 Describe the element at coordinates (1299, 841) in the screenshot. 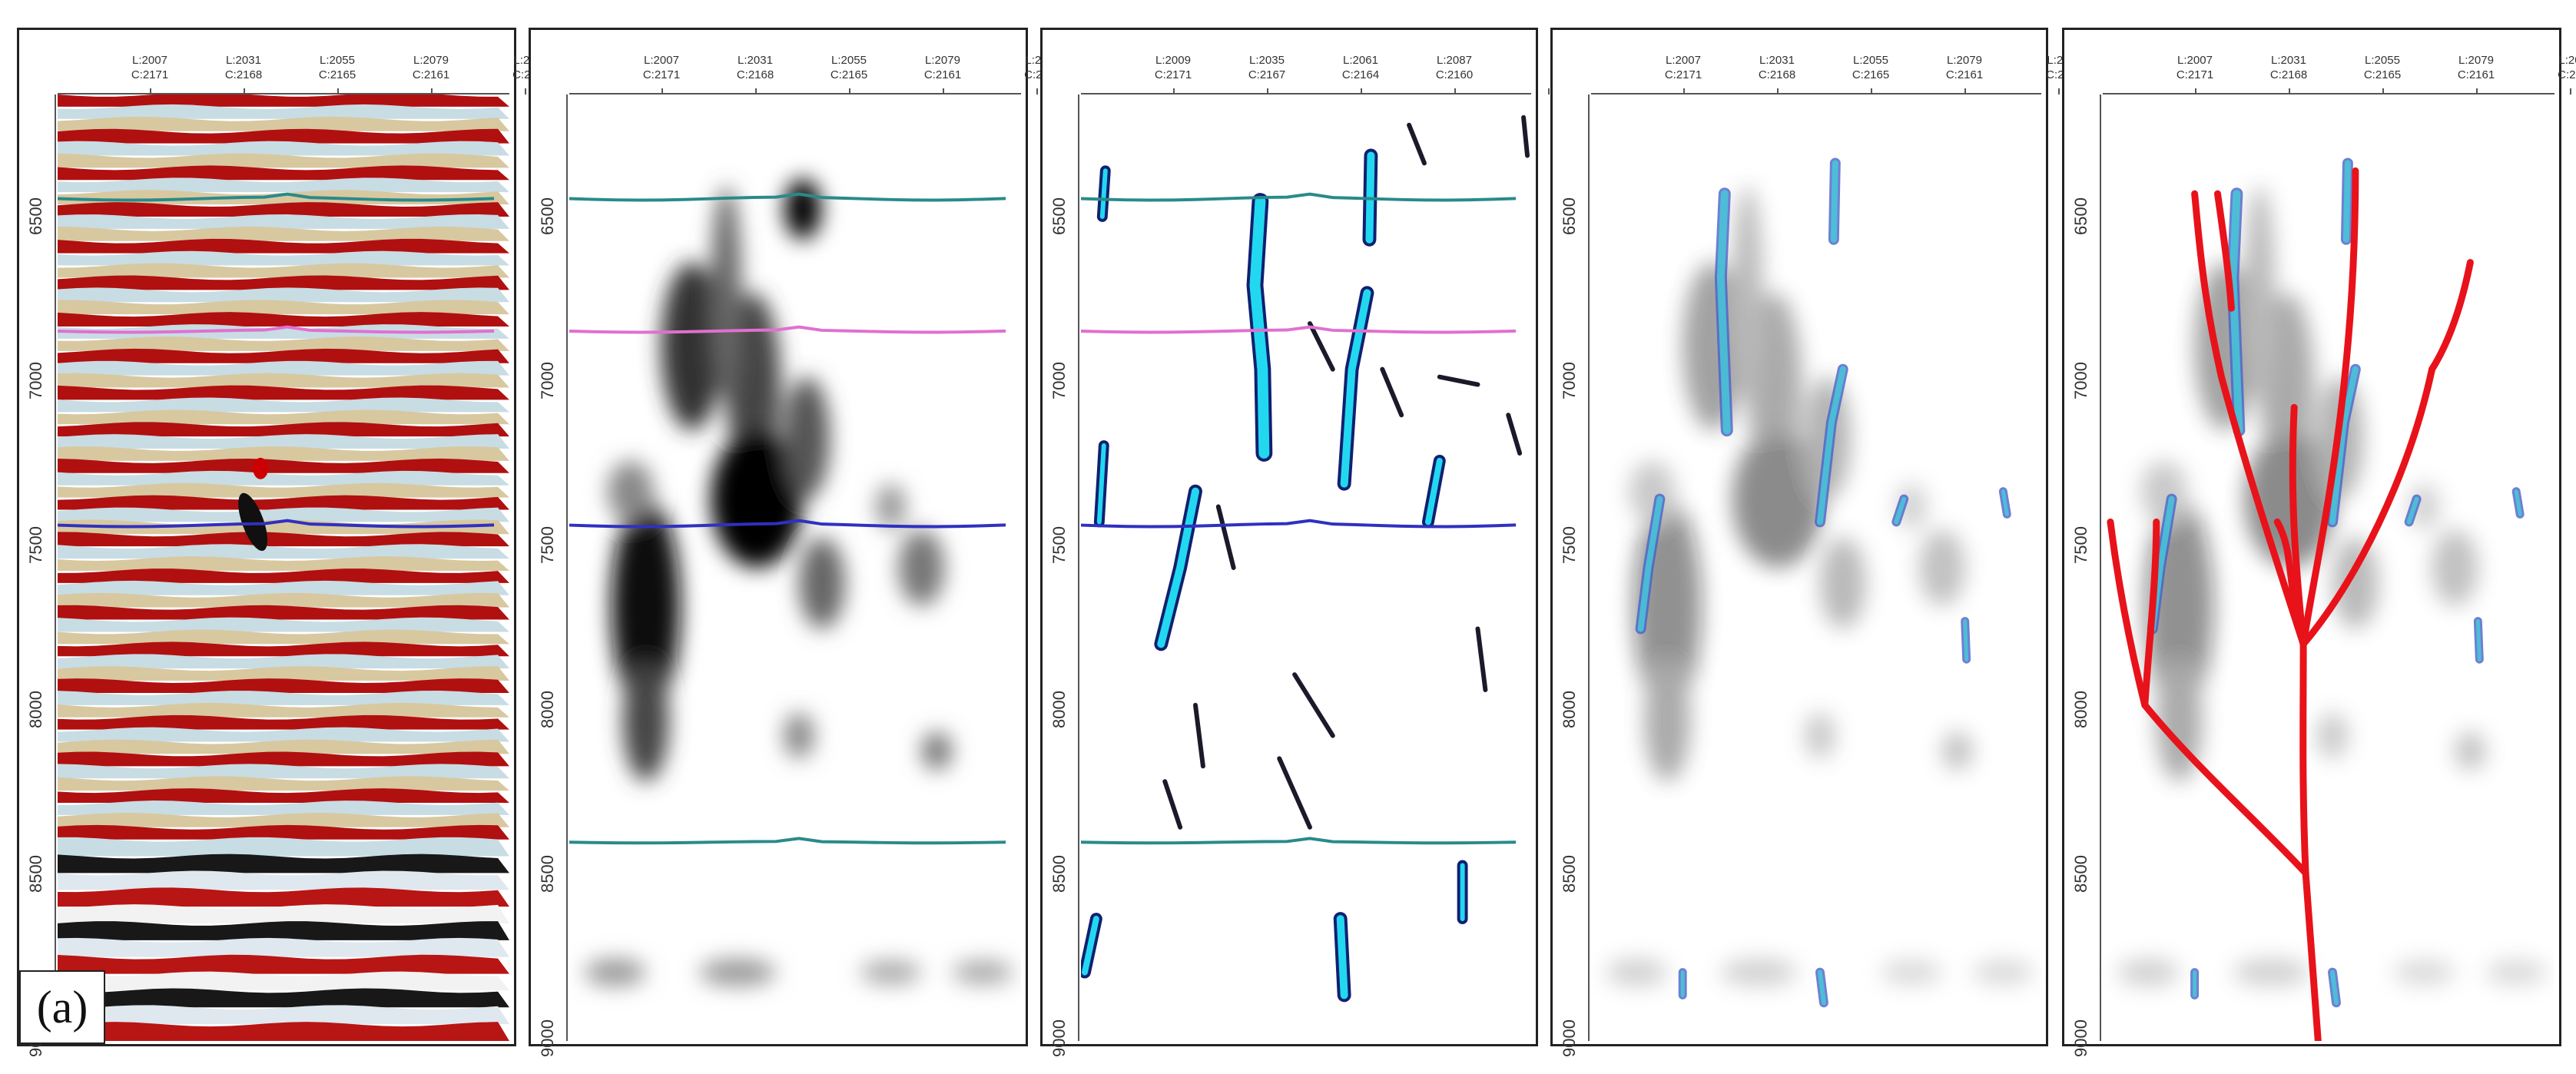

I see `horizon-base` at that location.